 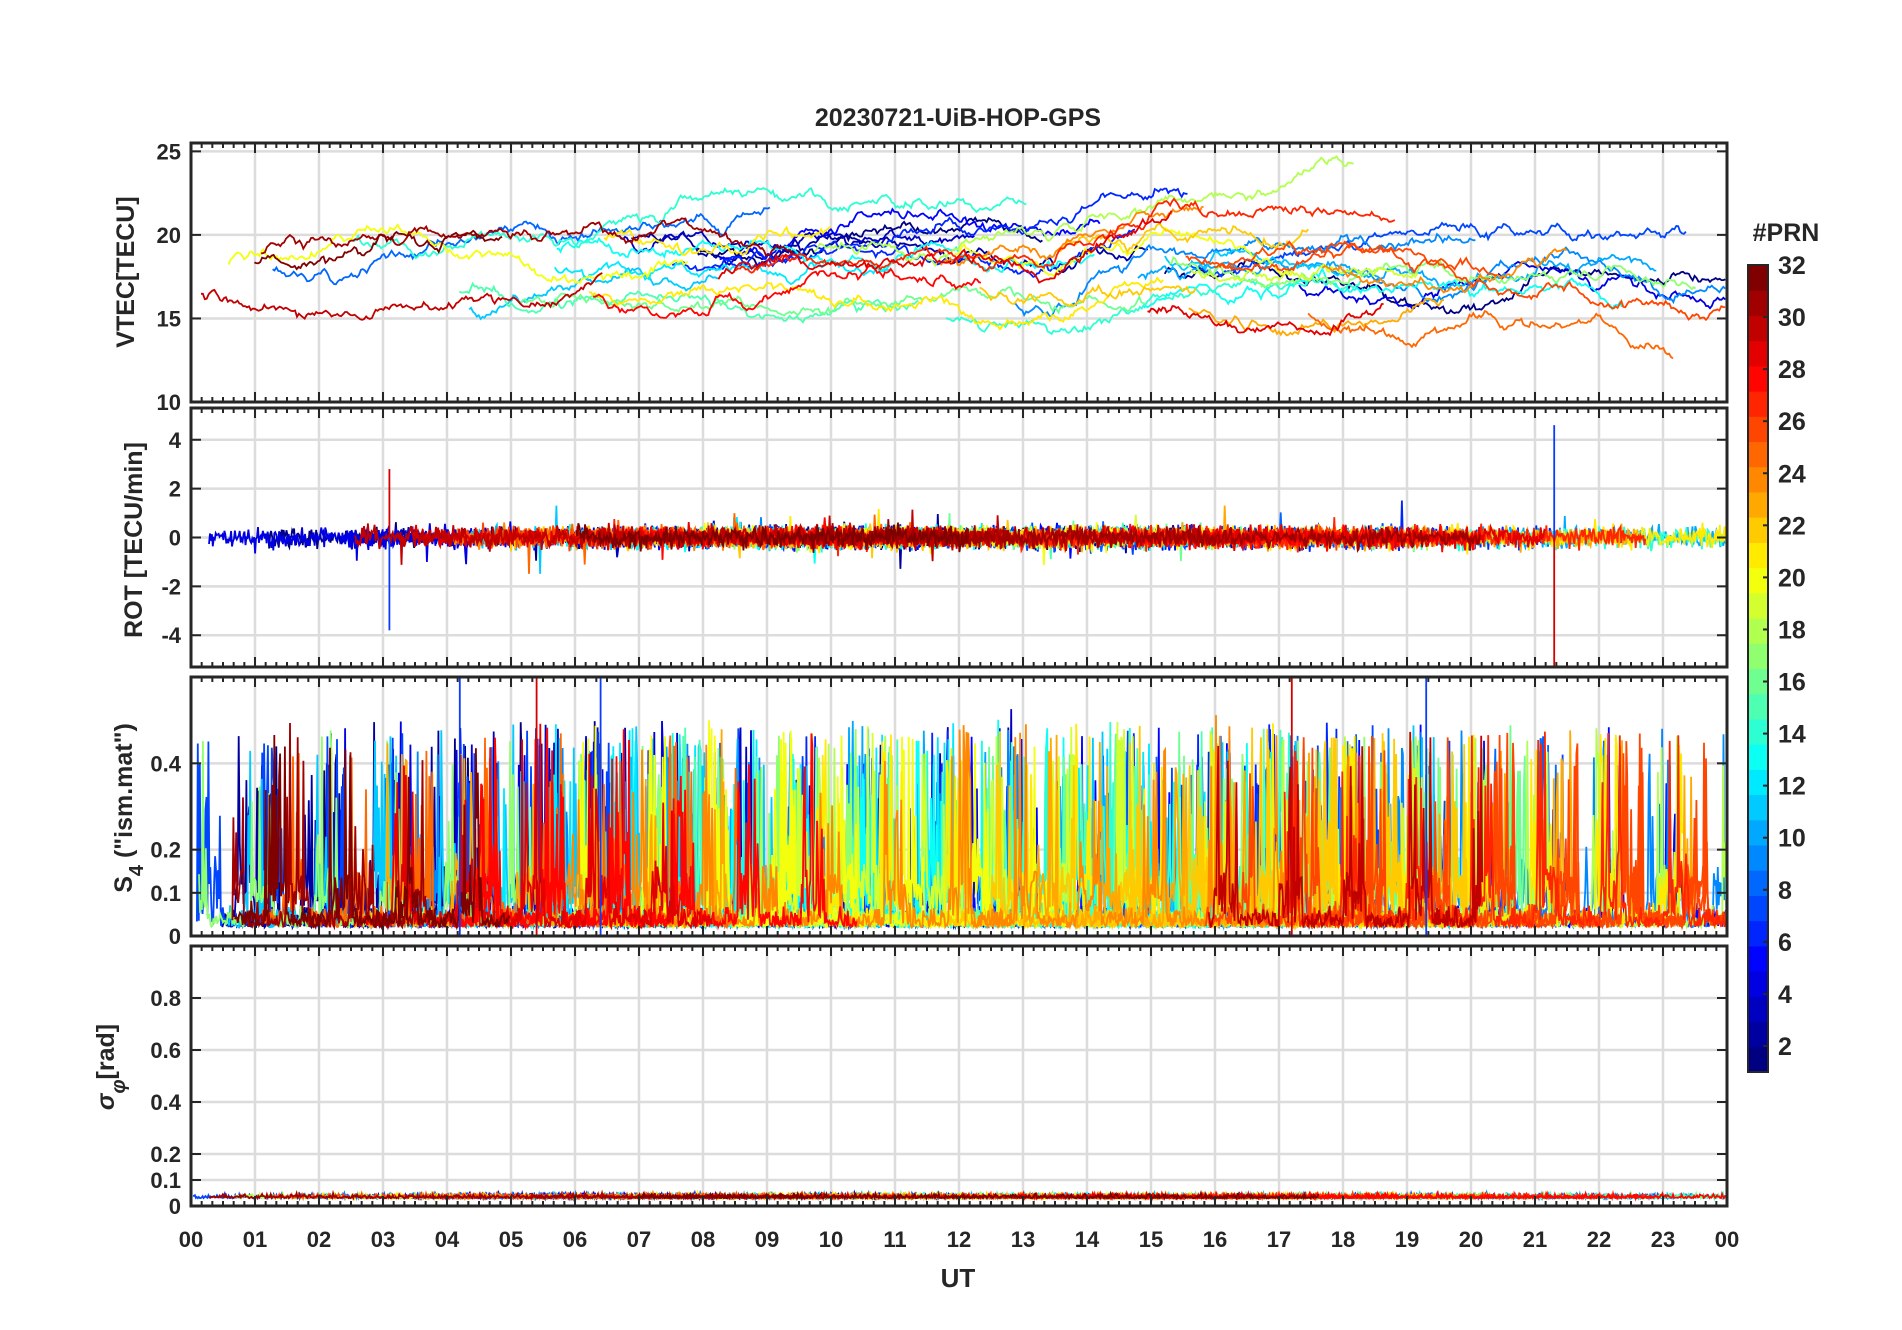 I want to click on figure-title: 20230721-UiB-HOP-GPS, so click(x=958, y=118).